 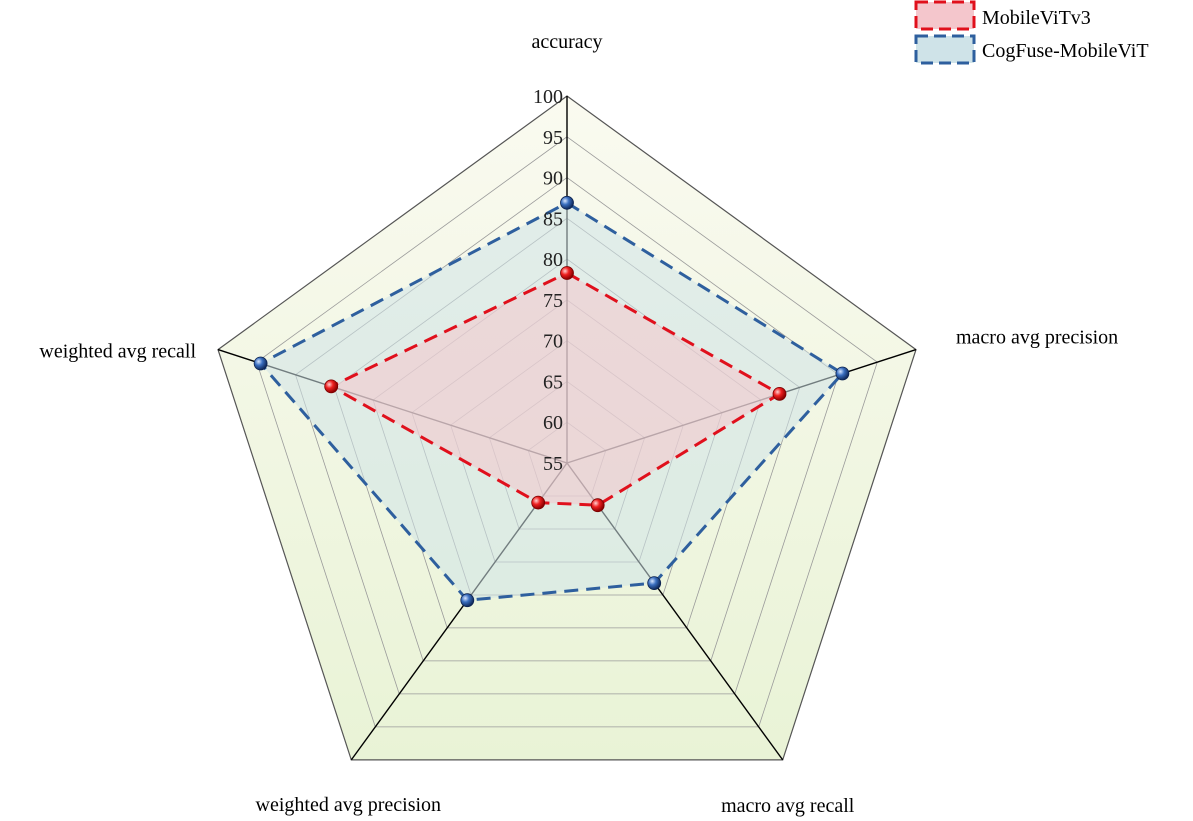 I want to click on point-cogfuse-mobilevit-accuracy, so click(x=567, y=202).